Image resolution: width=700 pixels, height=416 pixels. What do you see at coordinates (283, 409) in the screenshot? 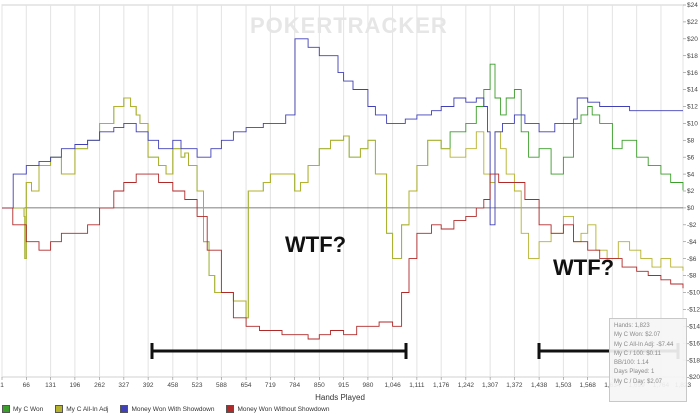
I see `legend-label: Money Won Without Showdown` at bounding box center [283, 409].